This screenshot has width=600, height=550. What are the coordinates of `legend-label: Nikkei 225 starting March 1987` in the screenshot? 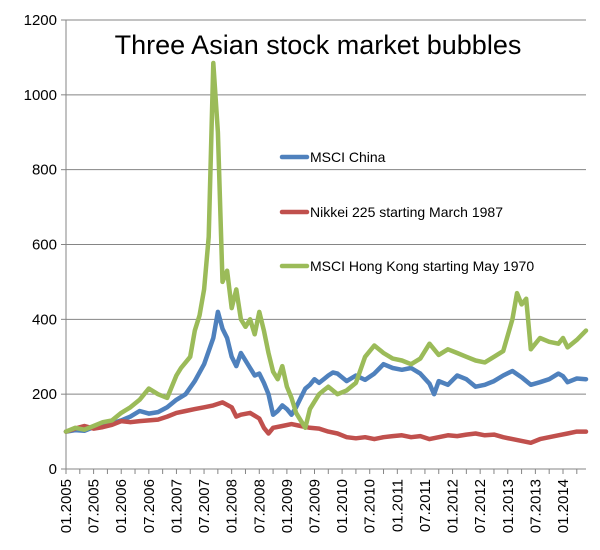 It's located at (406, 212).